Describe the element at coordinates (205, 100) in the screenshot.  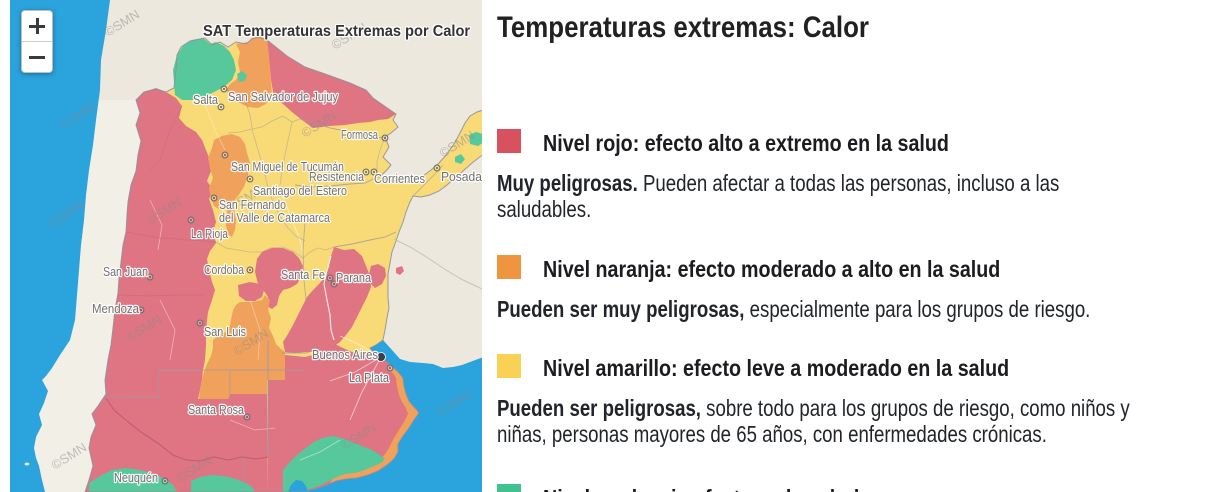
I see `svg-text: Salta` at that location.